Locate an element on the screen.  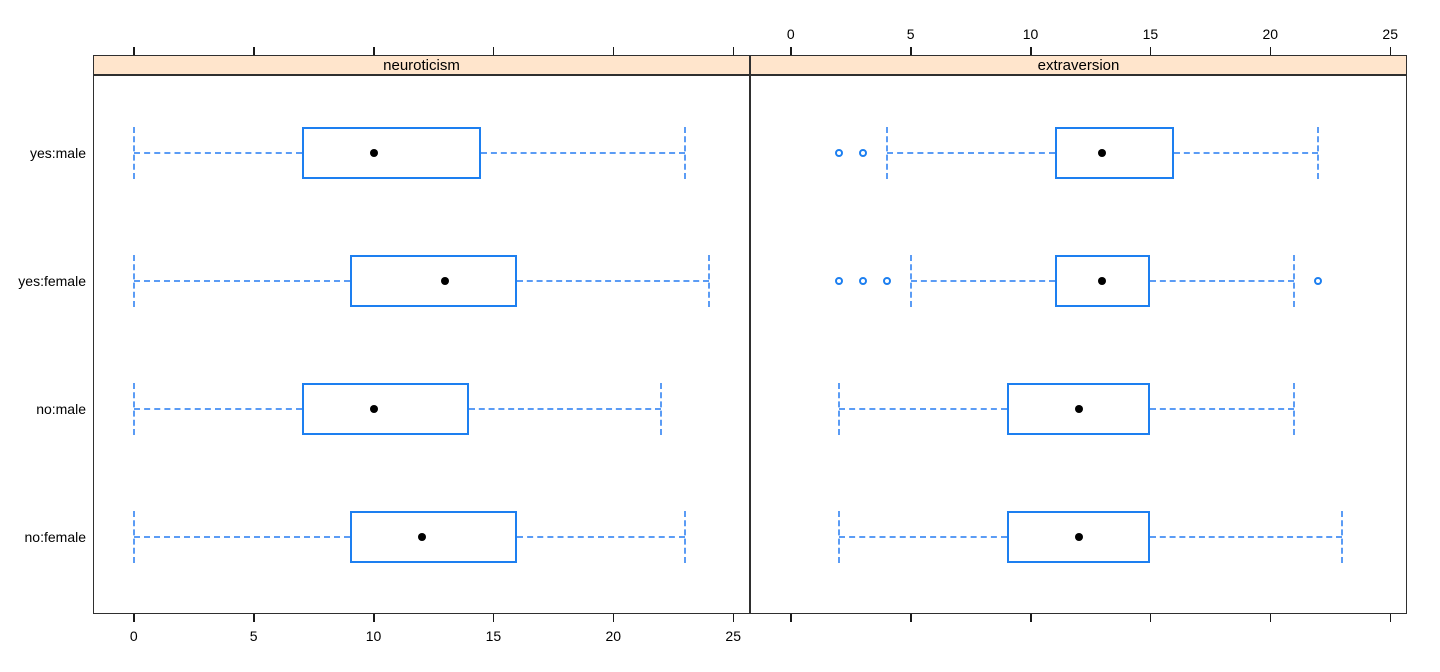
strip-neuroticism: neuroticism is located at coordinates (421, 65).